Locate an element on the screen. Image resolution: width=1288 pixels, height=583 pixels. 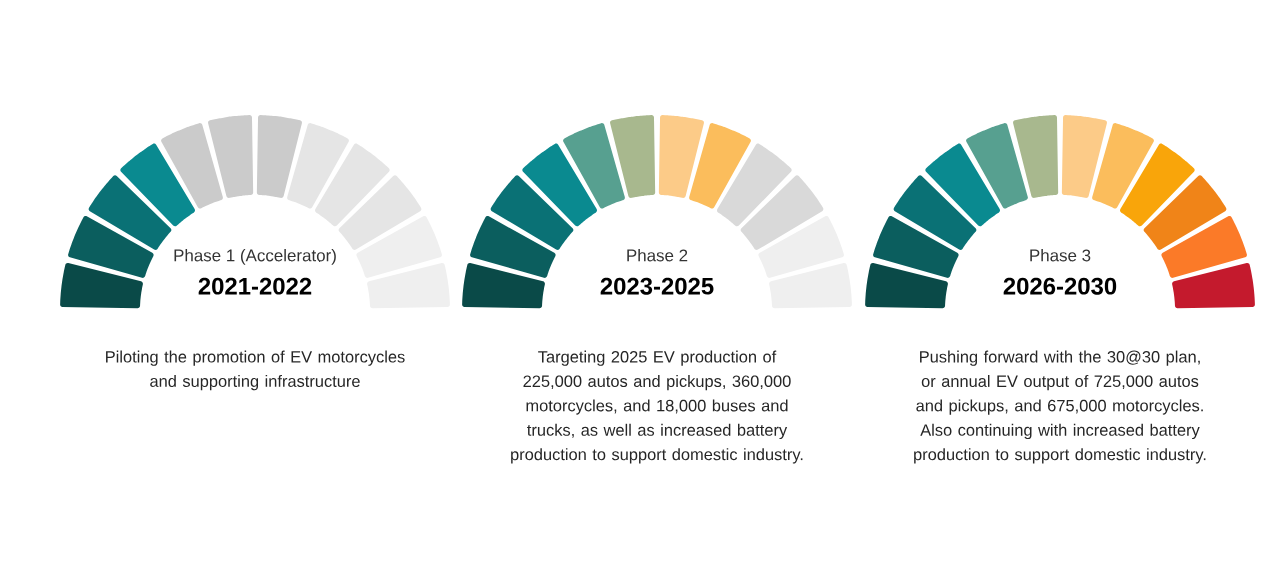
text: Phase 1 (Accelerator) is located at coordinates (255, 256).